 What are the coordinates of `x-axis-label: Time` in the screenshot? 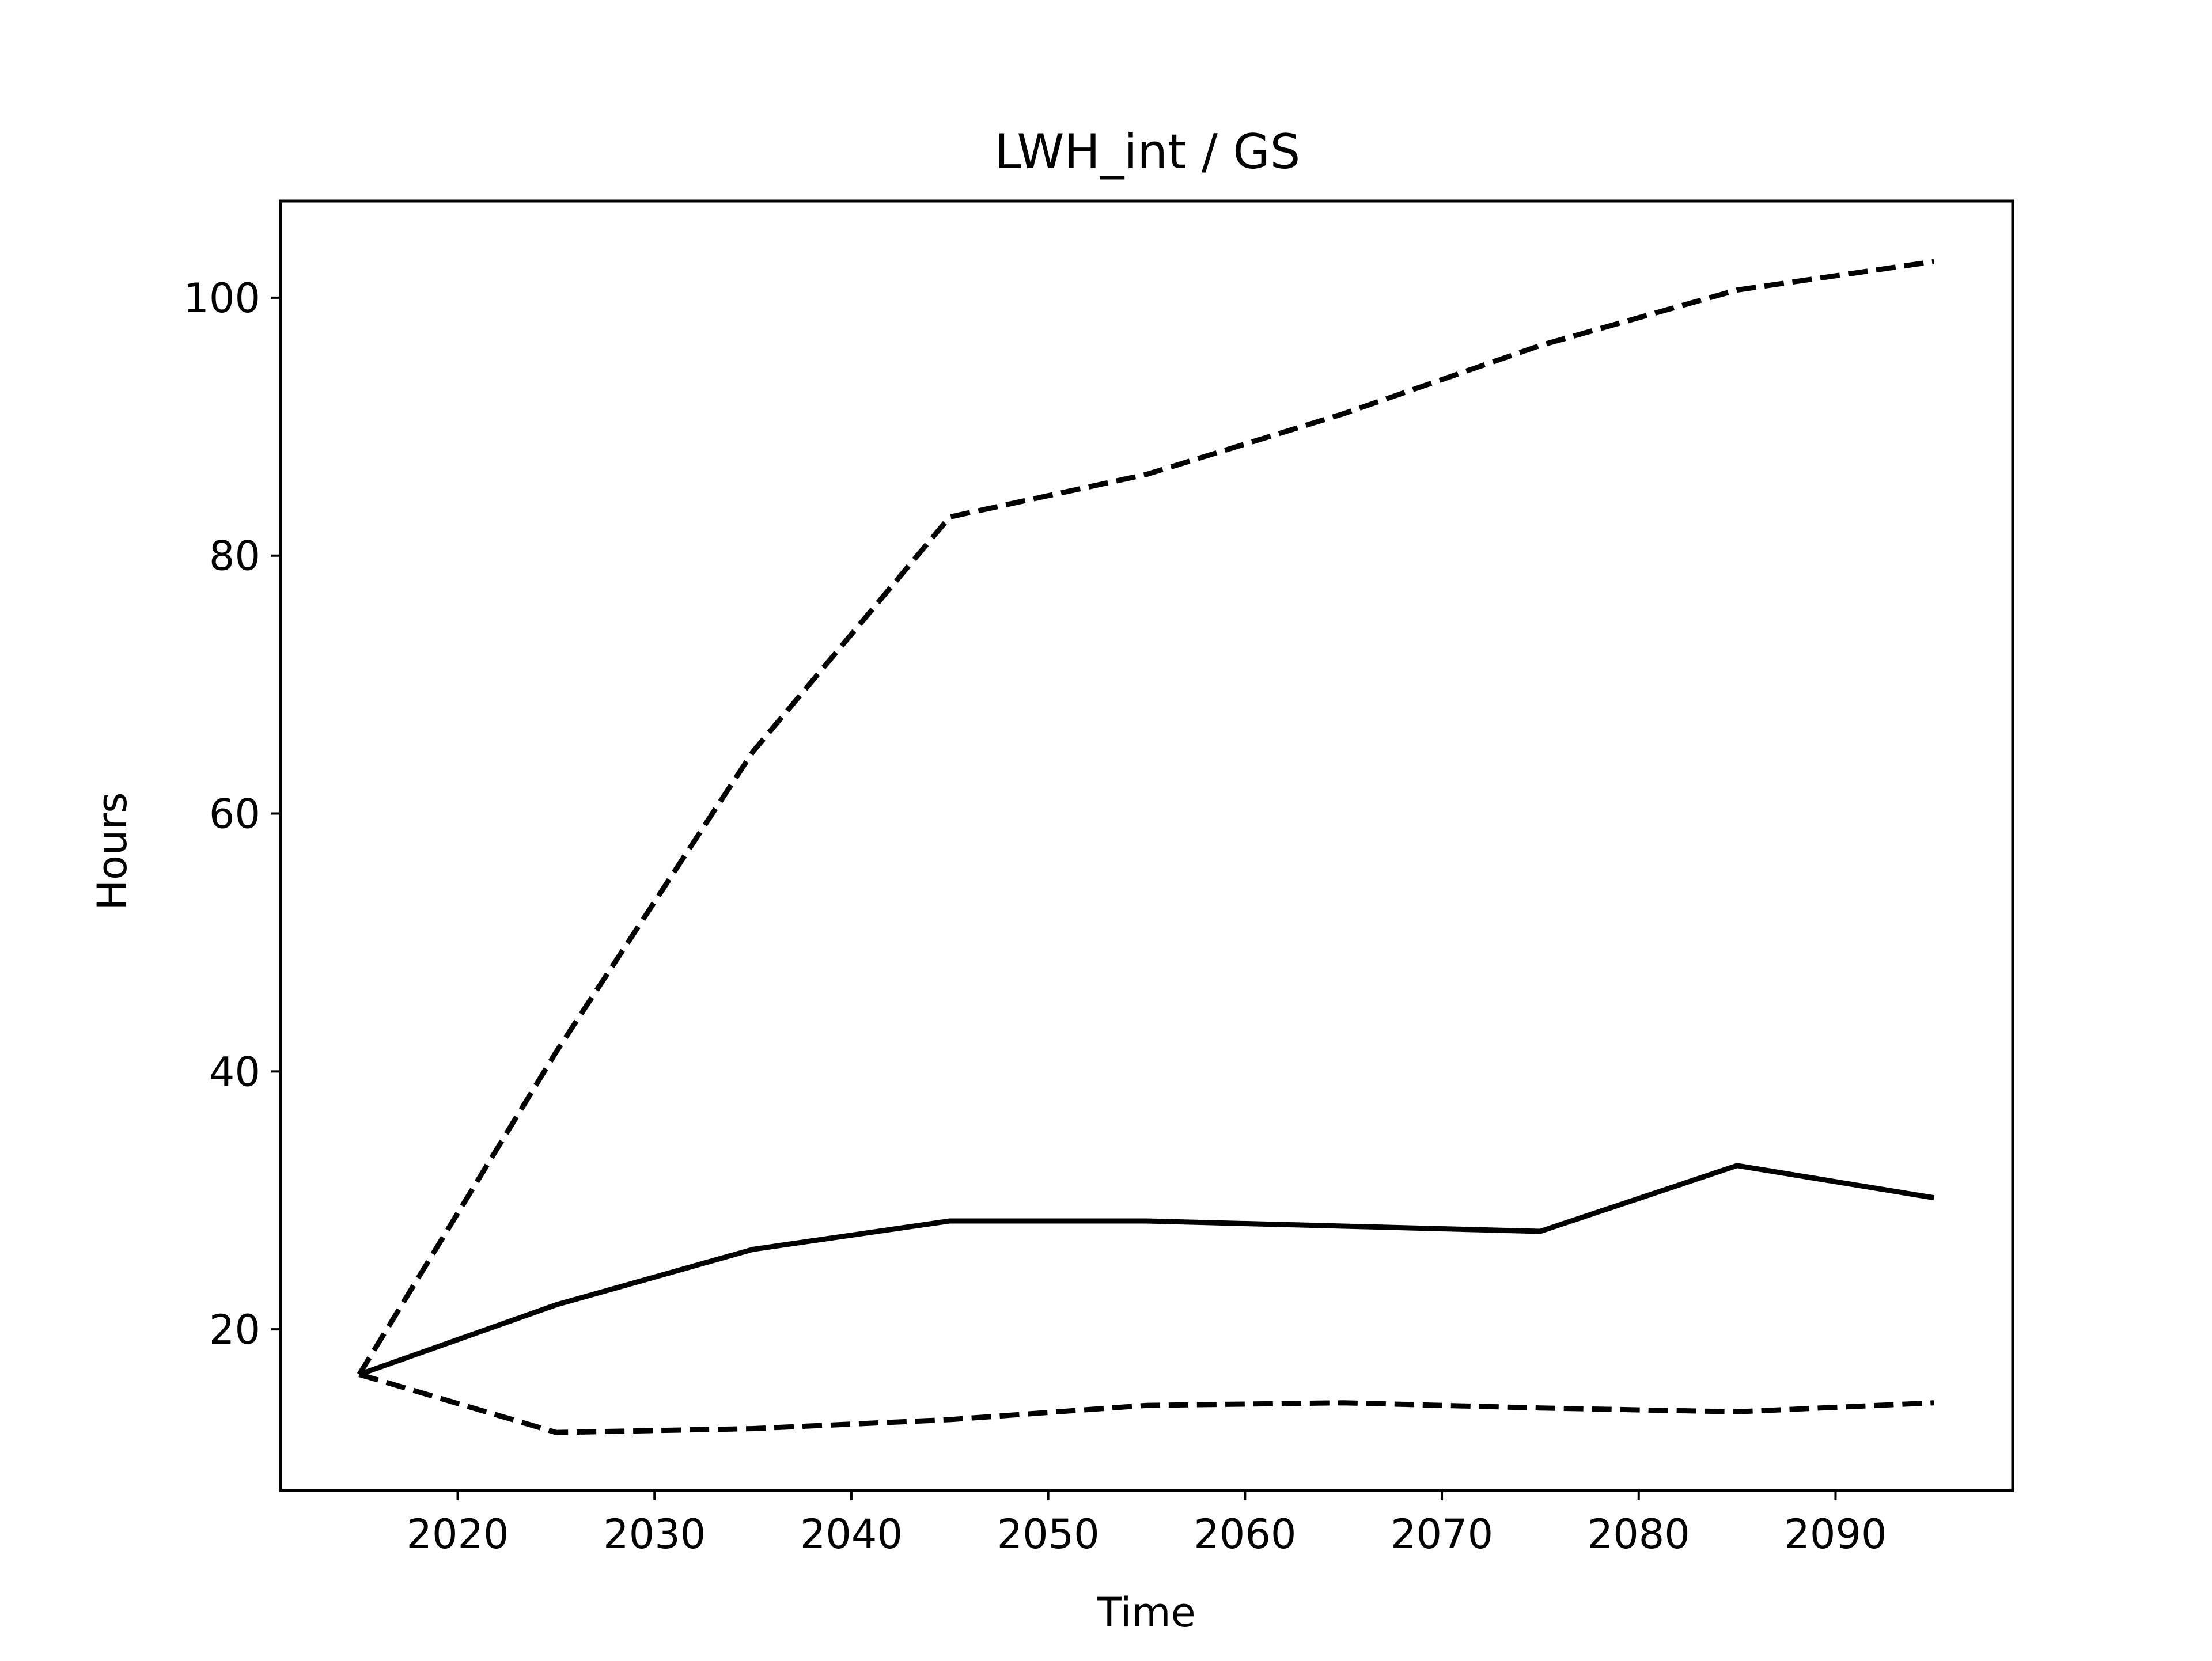 It's located at (1145, 1612).